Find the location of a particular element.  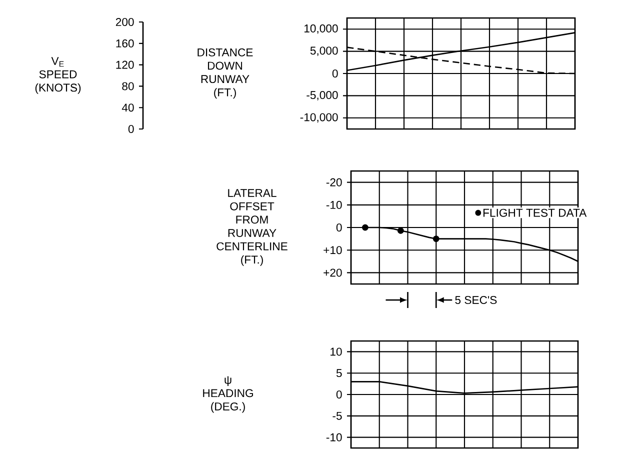

y2-tick-label: 160 is located at coordinates (125, 43).